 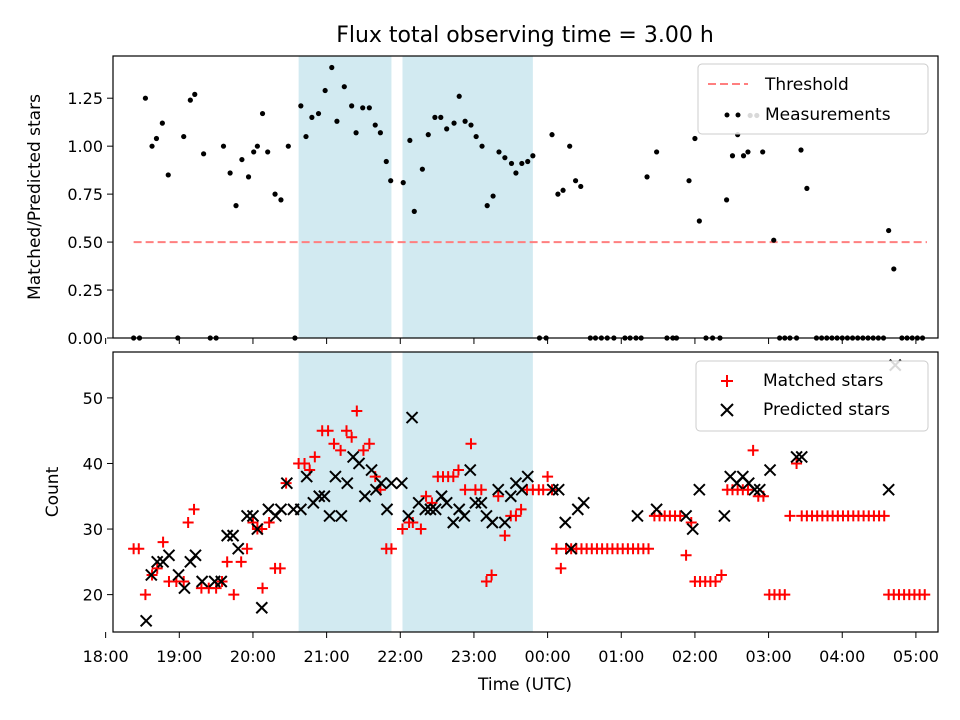 I want to click on y-tick-label: 1.00, so click(x=85, y=146).